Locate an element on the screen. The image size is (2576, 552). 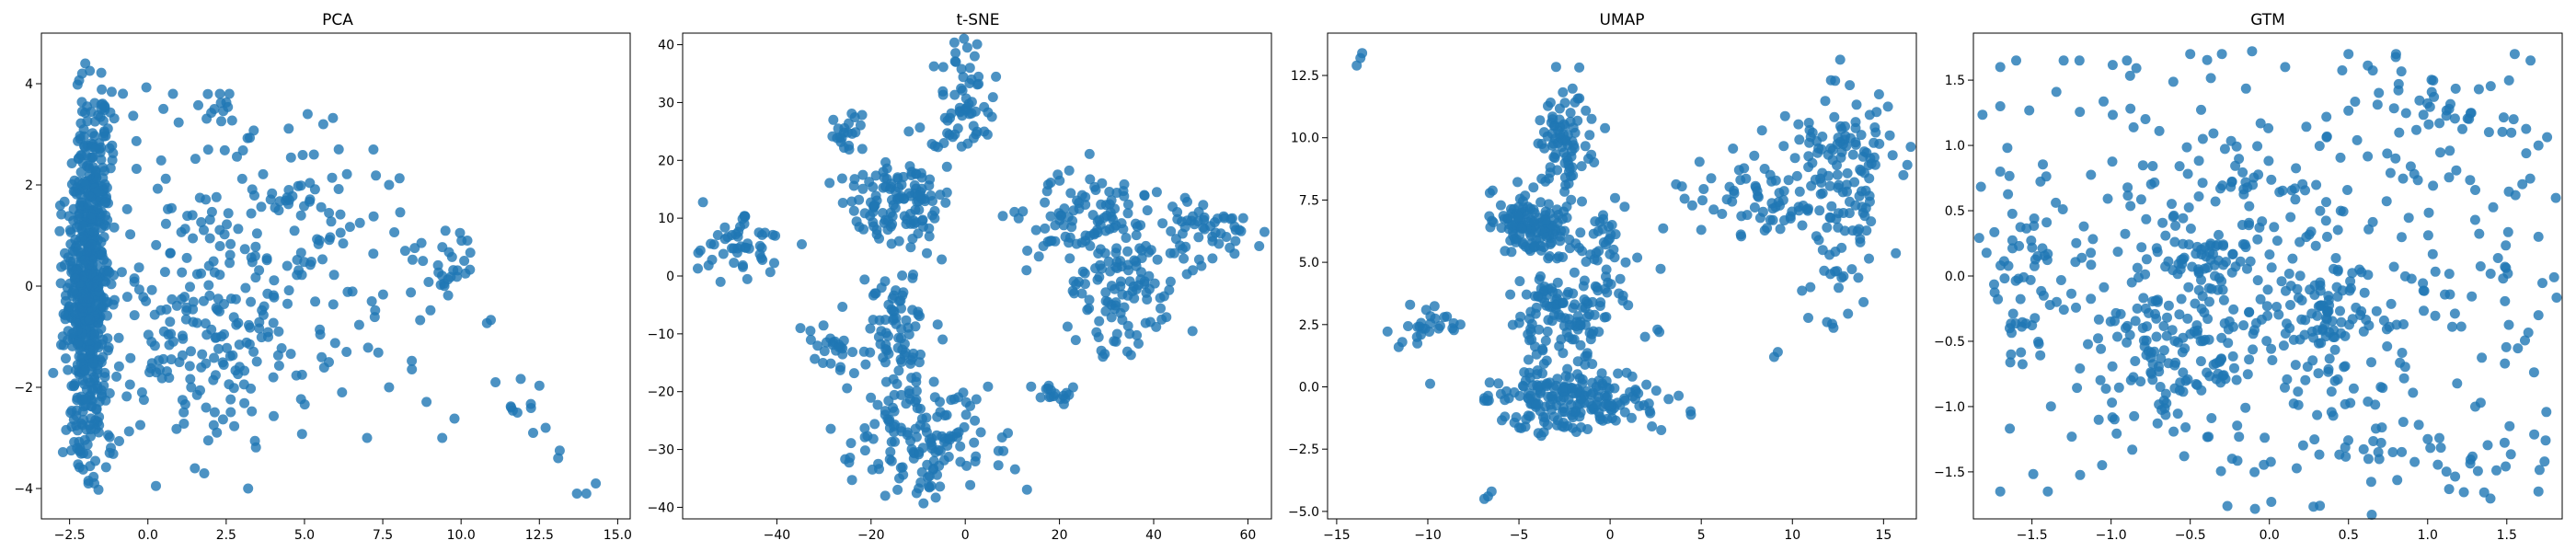
pca-x-tick-label: 10.0 is located at coordinates (461, 535).